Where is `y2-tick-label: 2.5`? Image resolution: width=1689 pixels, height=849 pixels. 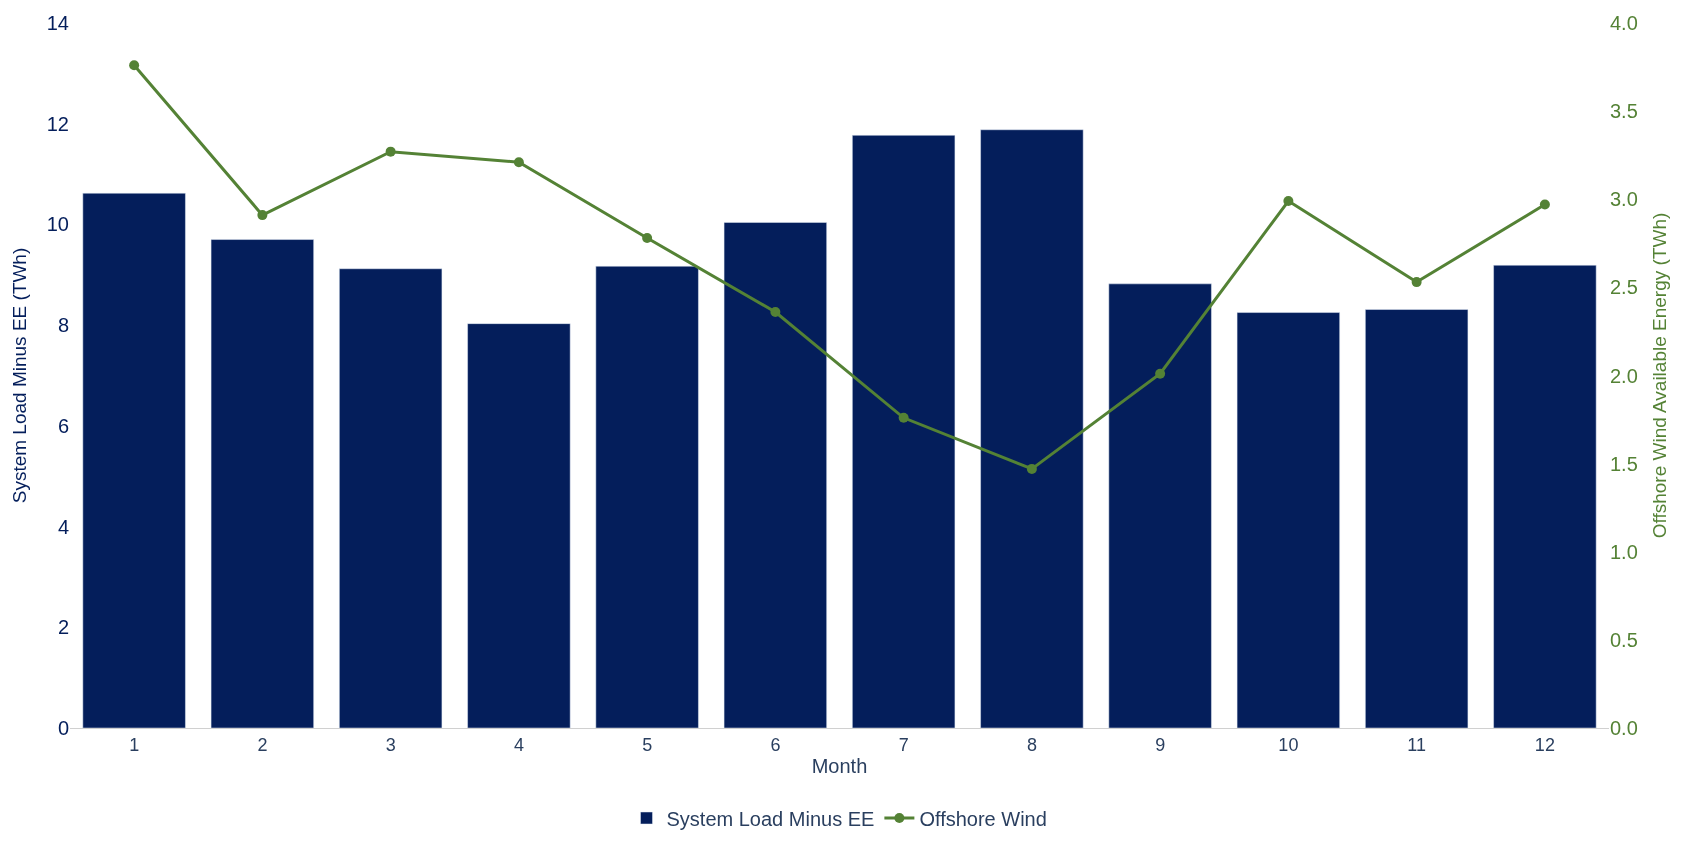
y2-tick-label: 2.5 is located at coordinates (1624, 287).